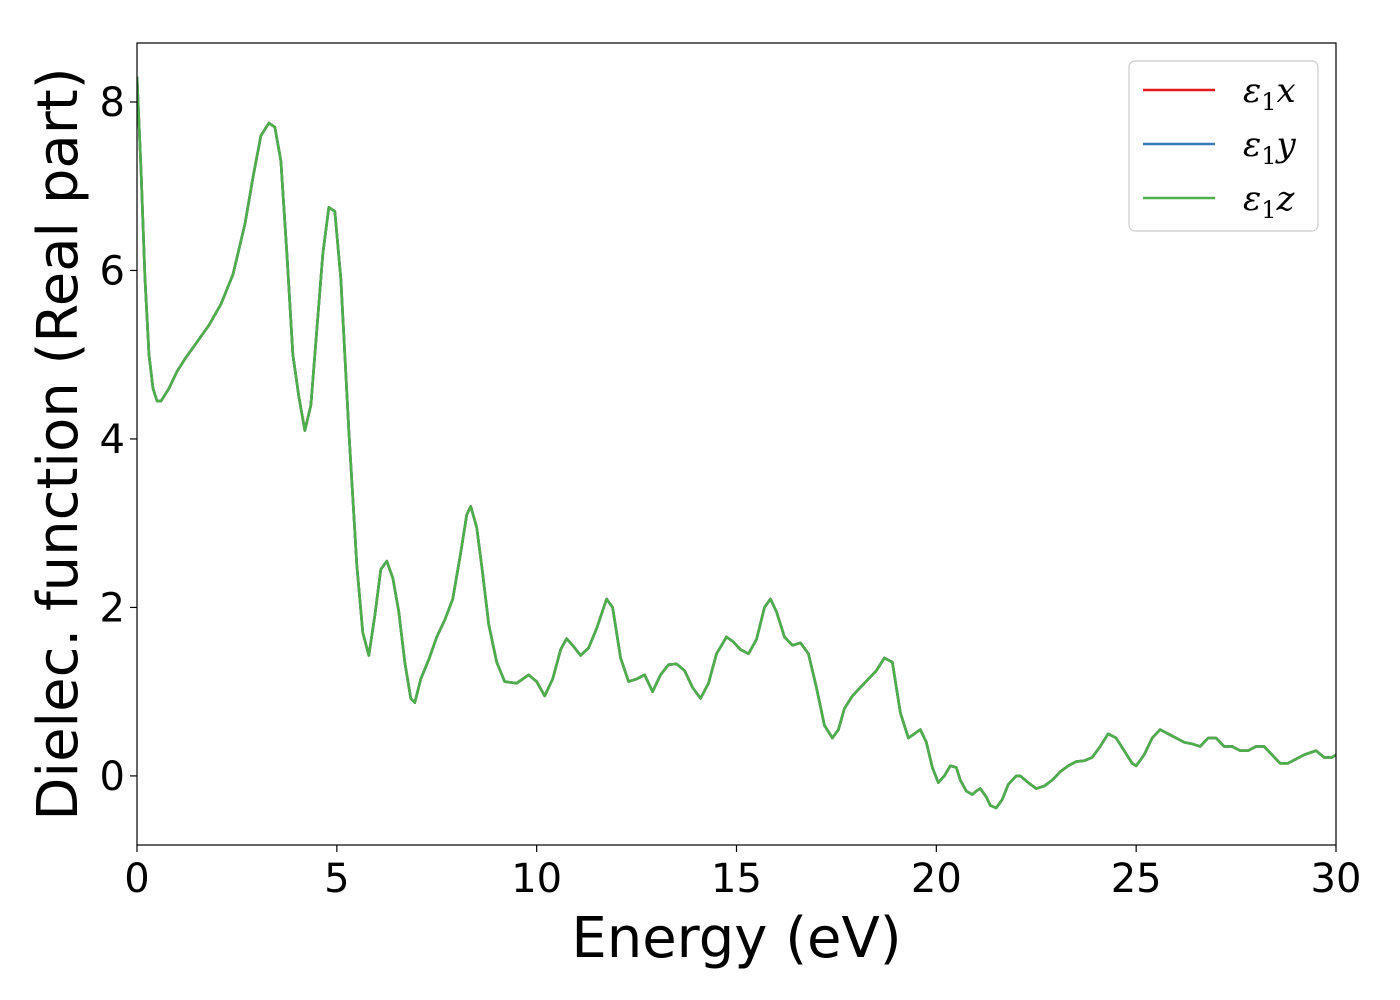 This screenshot has height=1000, width=1400. What do you see at coordinates (1286, 199) in the screenshot?
I see `legend-component: z` at bounding box center [1286, 199].